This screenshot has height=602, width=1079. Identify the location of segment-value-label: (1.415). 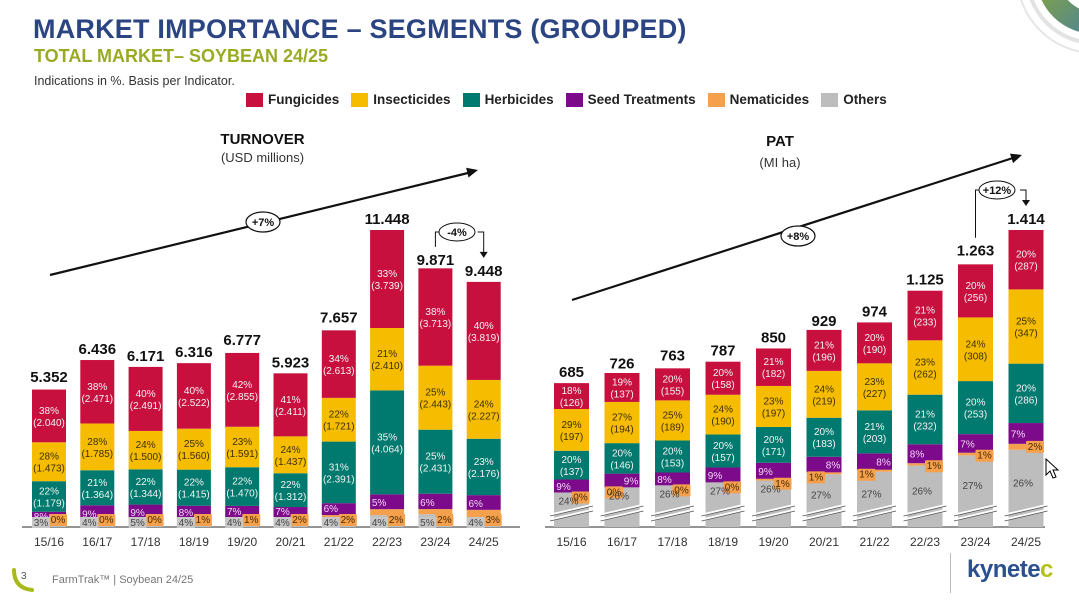
(194, 495).